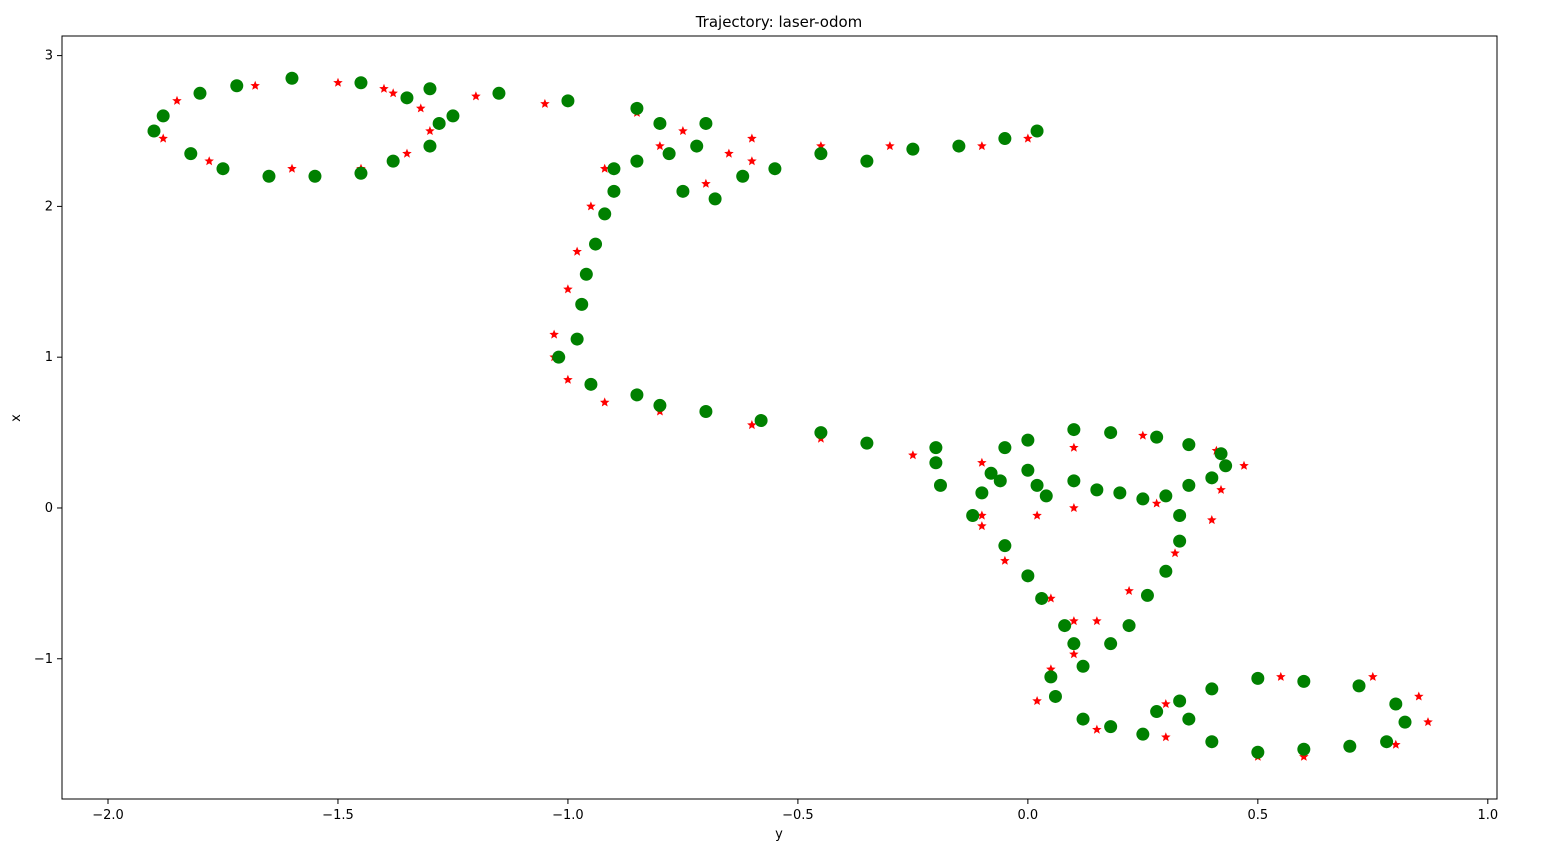 This screenshot has width=1565, height=852. What do you see at coordinates (338, 815) in the screenshot?
I see `x-tick-label: −1.5` at bounding box center [338, 815].